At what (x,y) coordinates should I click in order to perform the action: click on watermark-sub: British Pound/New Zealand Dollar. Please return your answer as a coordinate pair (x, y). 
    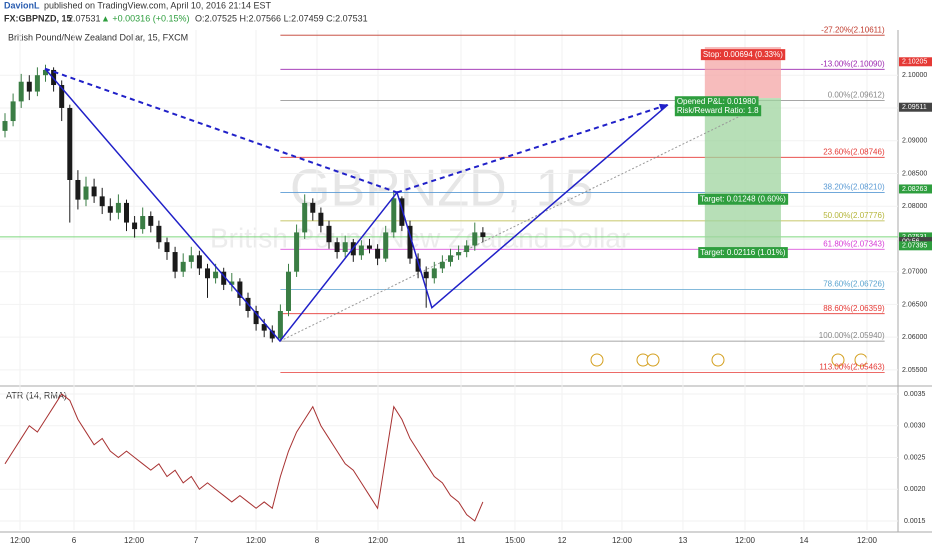
    Looking at the image, I should click on (420, 237).